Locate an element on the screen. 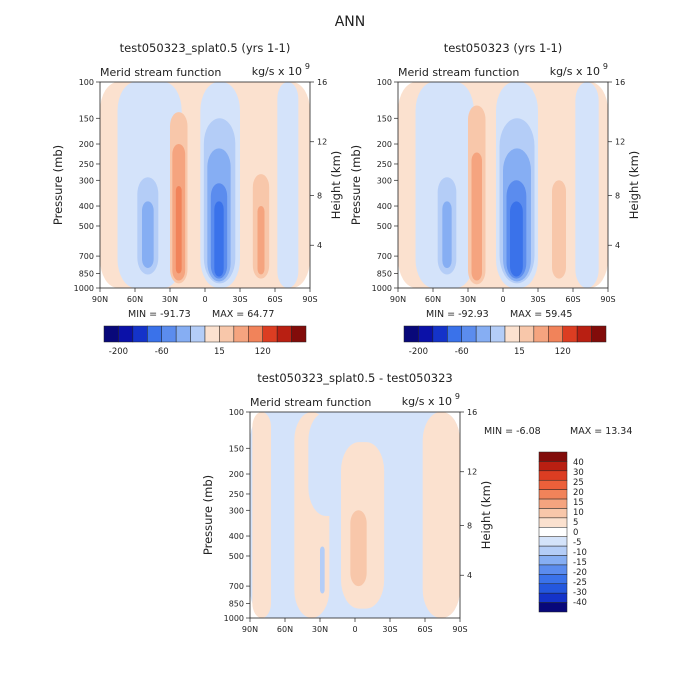  max-value: MAX = 64.77 is located at coordinates (243, 314).